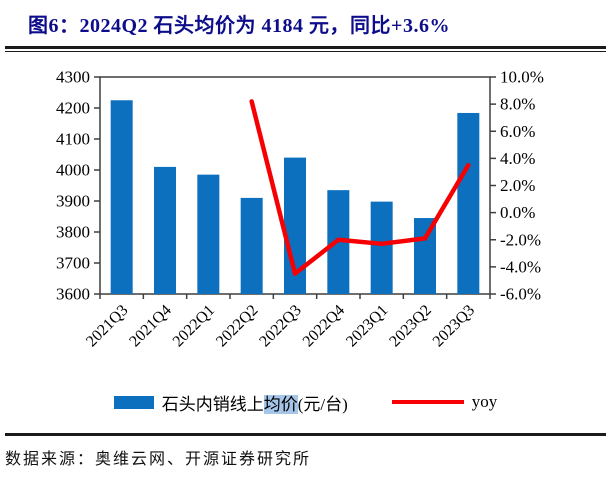 The width and height of the screenshot is (611, 483). Describe the element at coordinates (237, 326) in the screenshot. I see `x-category-label: 2022Q2` at that location.